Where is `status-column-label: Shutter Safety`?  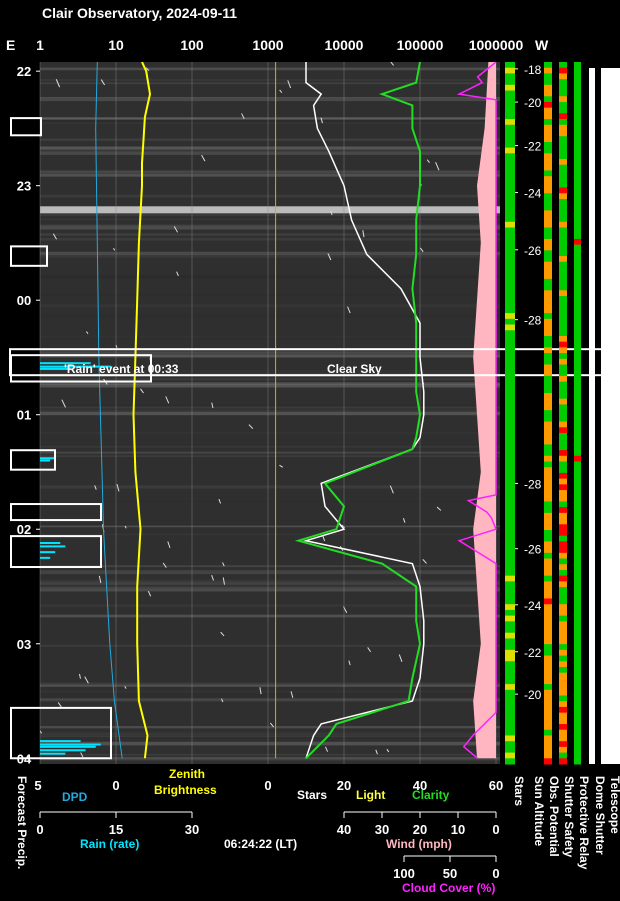
status-column-label: Shutter Safety is located at coordinates (569, 817).